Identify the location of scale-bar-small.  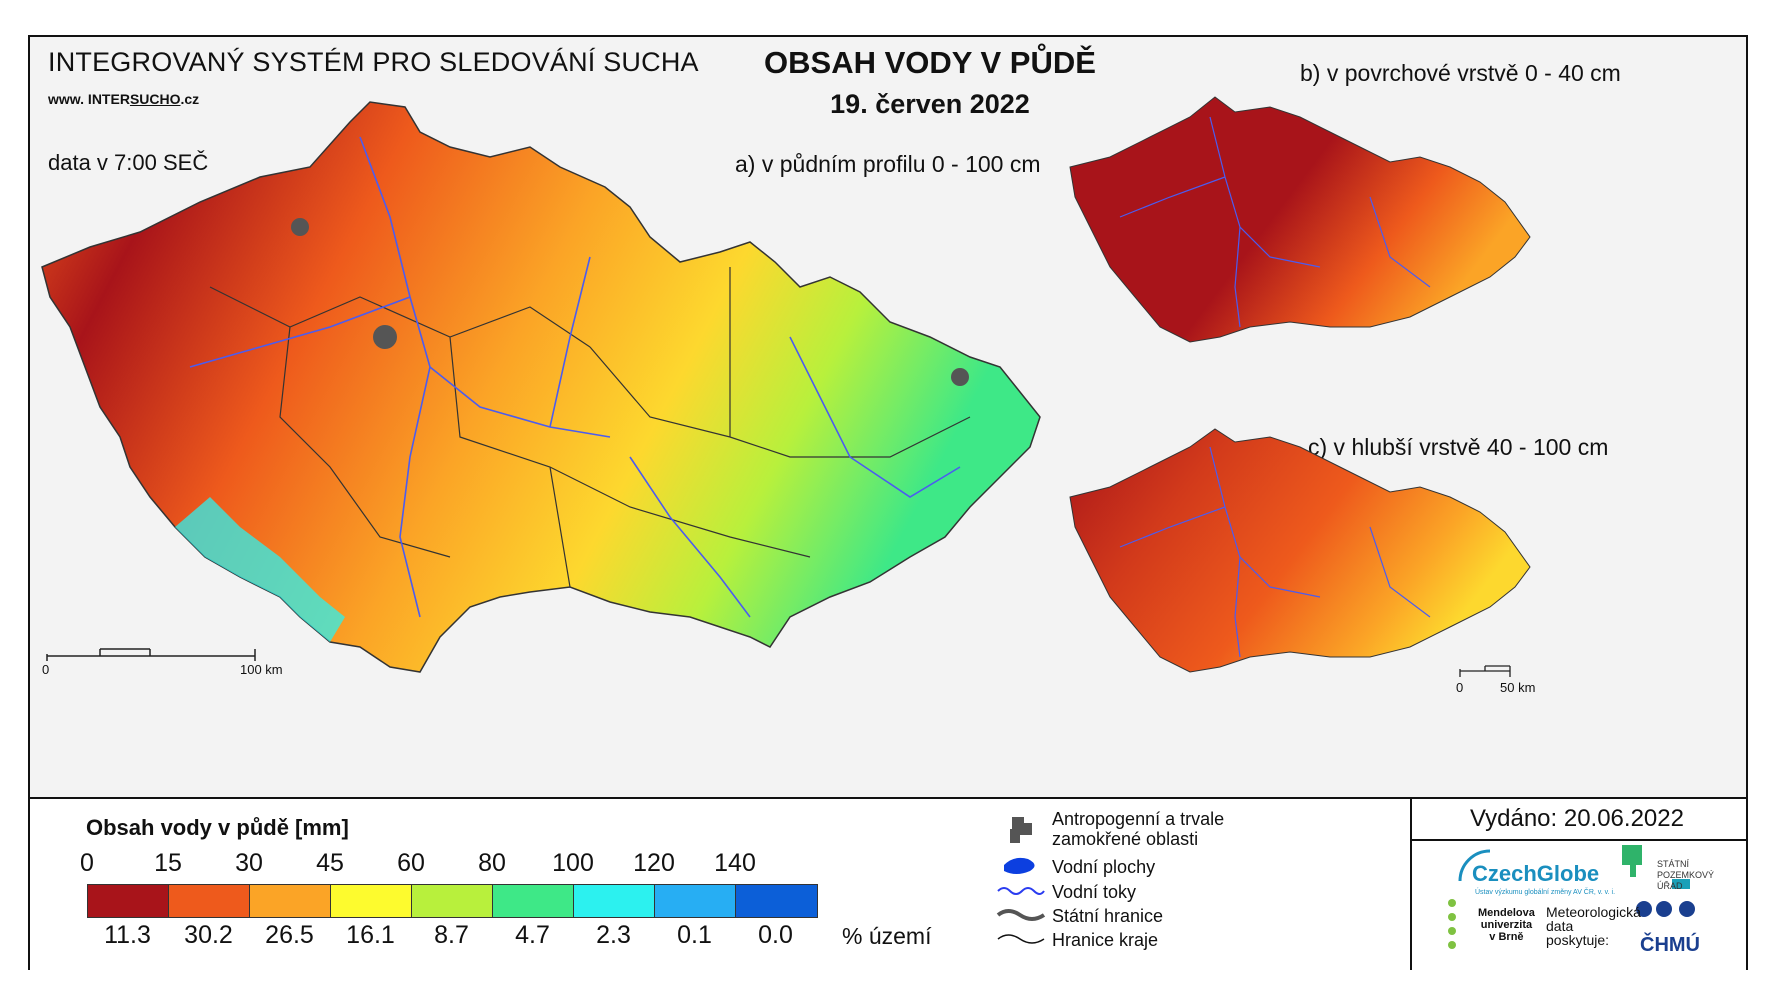
(1485, 671).